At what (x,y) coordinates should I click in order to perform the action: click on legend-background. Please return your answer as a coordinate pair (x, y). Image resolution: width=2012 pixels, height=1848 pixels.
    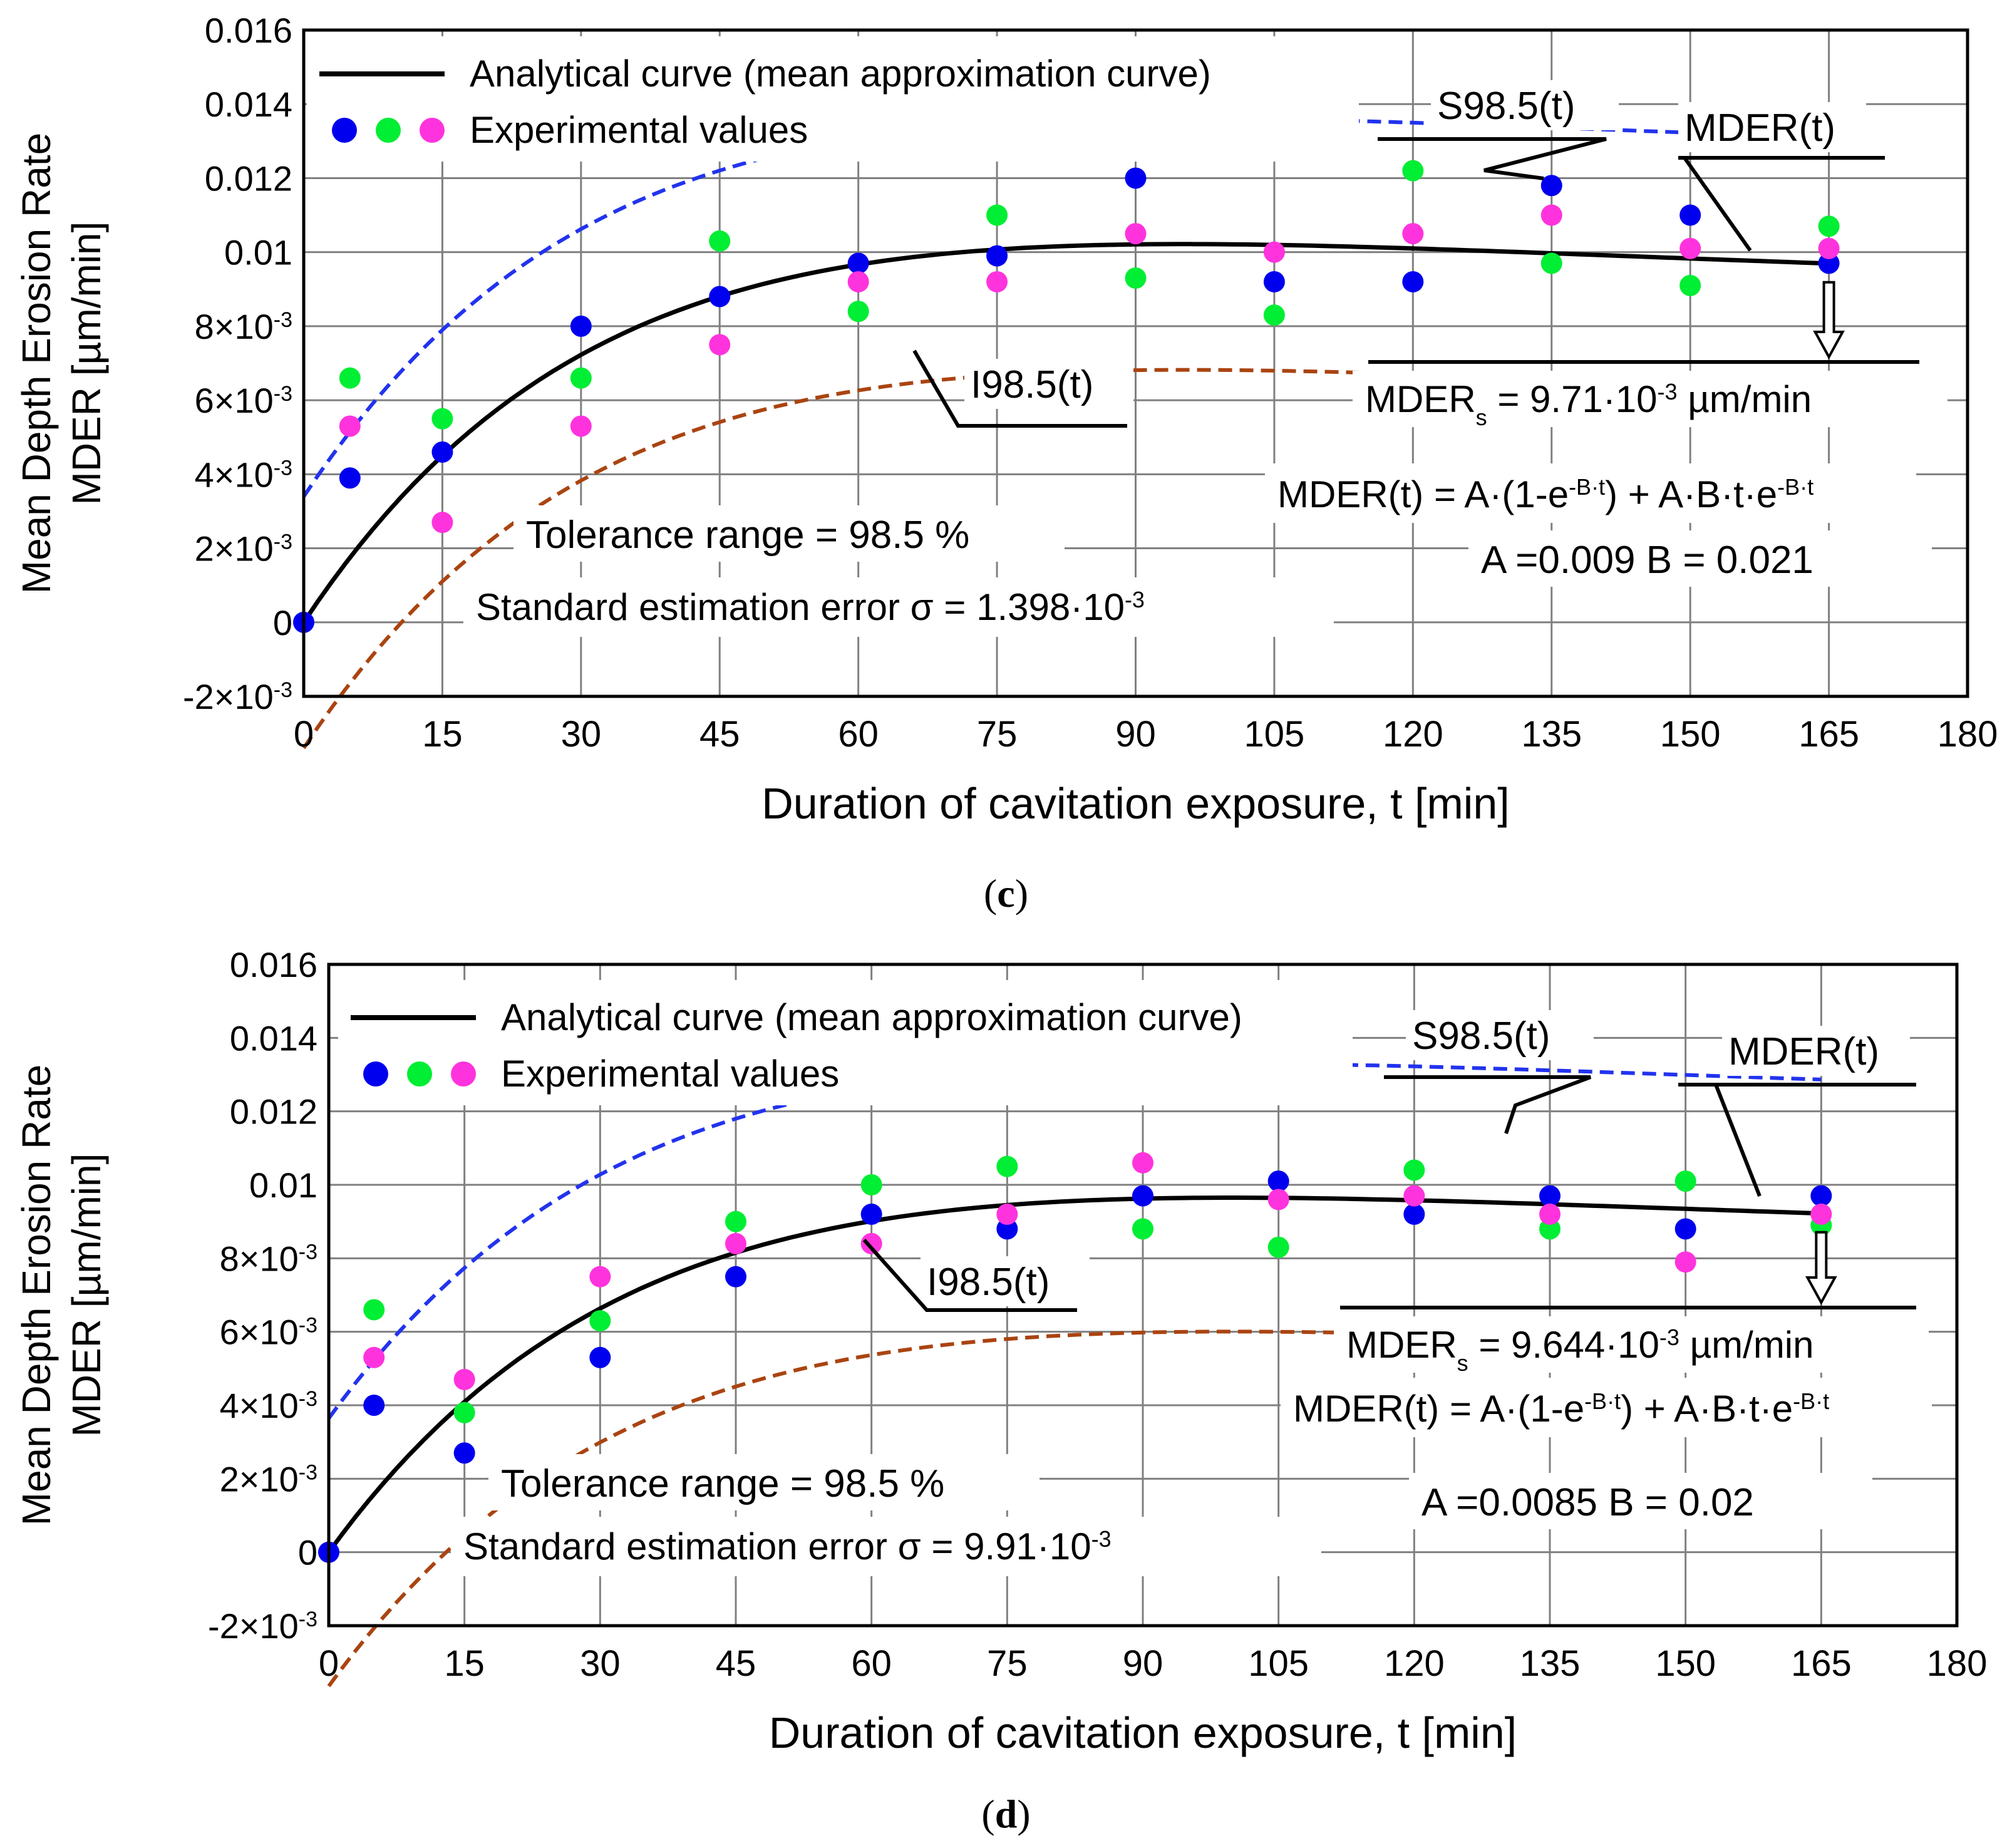
    Looking at the image, I should click on (833, 99).